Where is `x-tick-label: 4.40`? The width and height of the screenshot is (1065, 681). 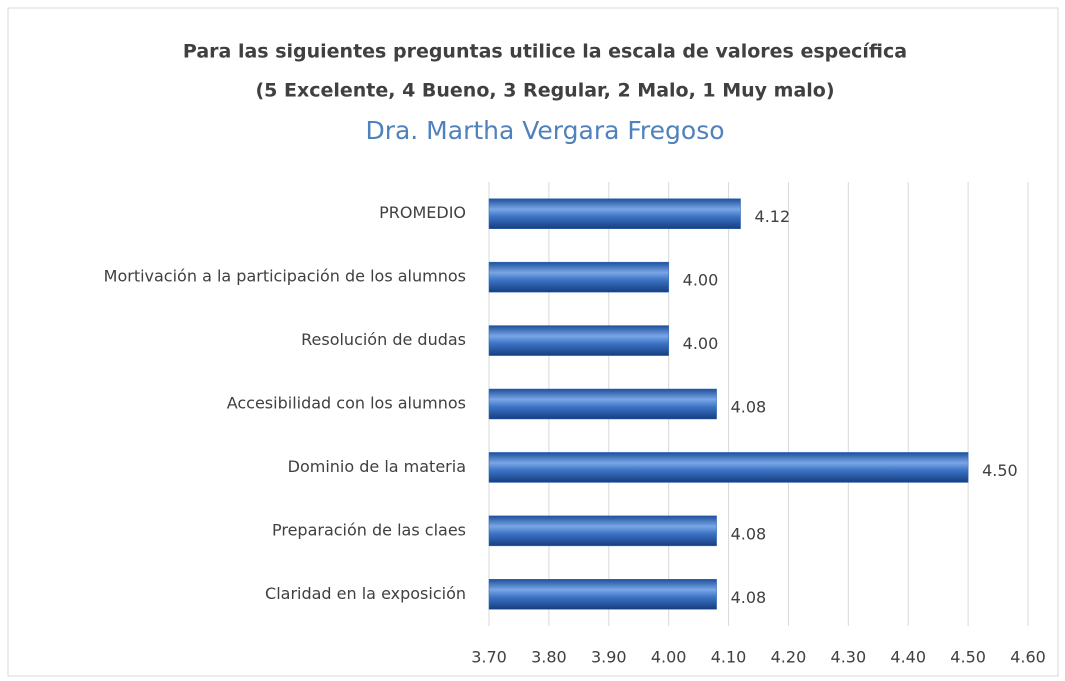
x-tick-label: 4.40 is located at coordinates (908, 657).